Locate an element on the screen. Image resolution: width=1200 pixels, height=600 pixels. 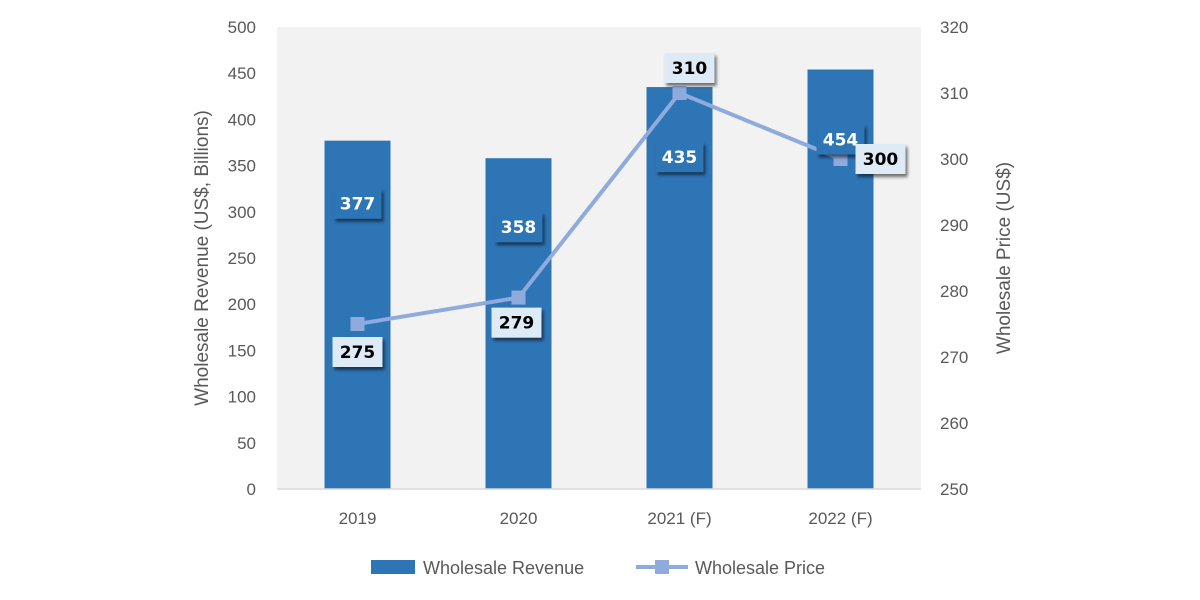
legend-label-revenue: Wholesale Revenue is located at coordinates (503, 568).